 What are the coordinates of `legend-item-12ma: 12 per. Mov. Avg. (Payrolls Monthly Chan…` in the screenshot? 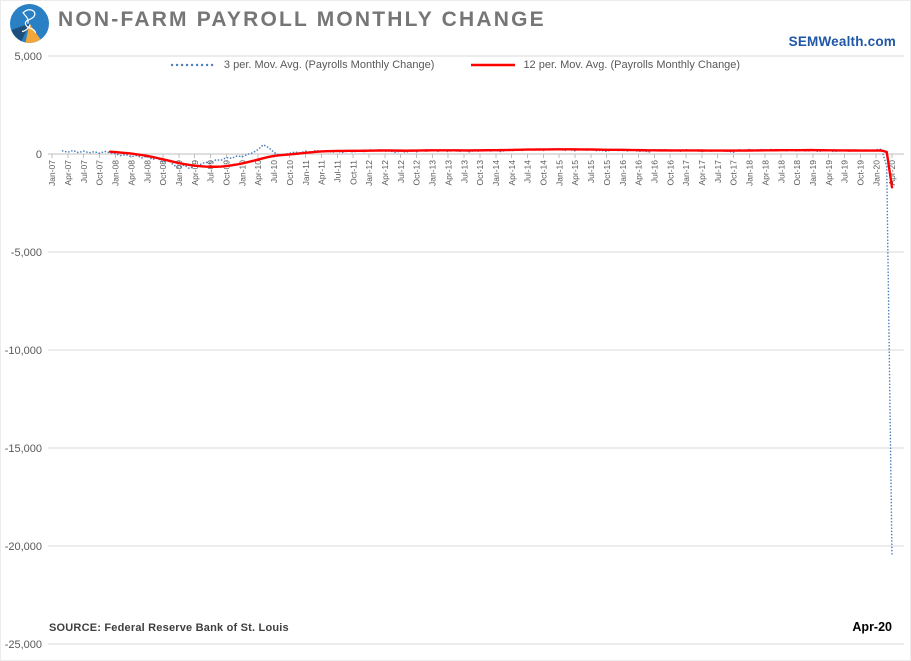 It's located at (605, 65).